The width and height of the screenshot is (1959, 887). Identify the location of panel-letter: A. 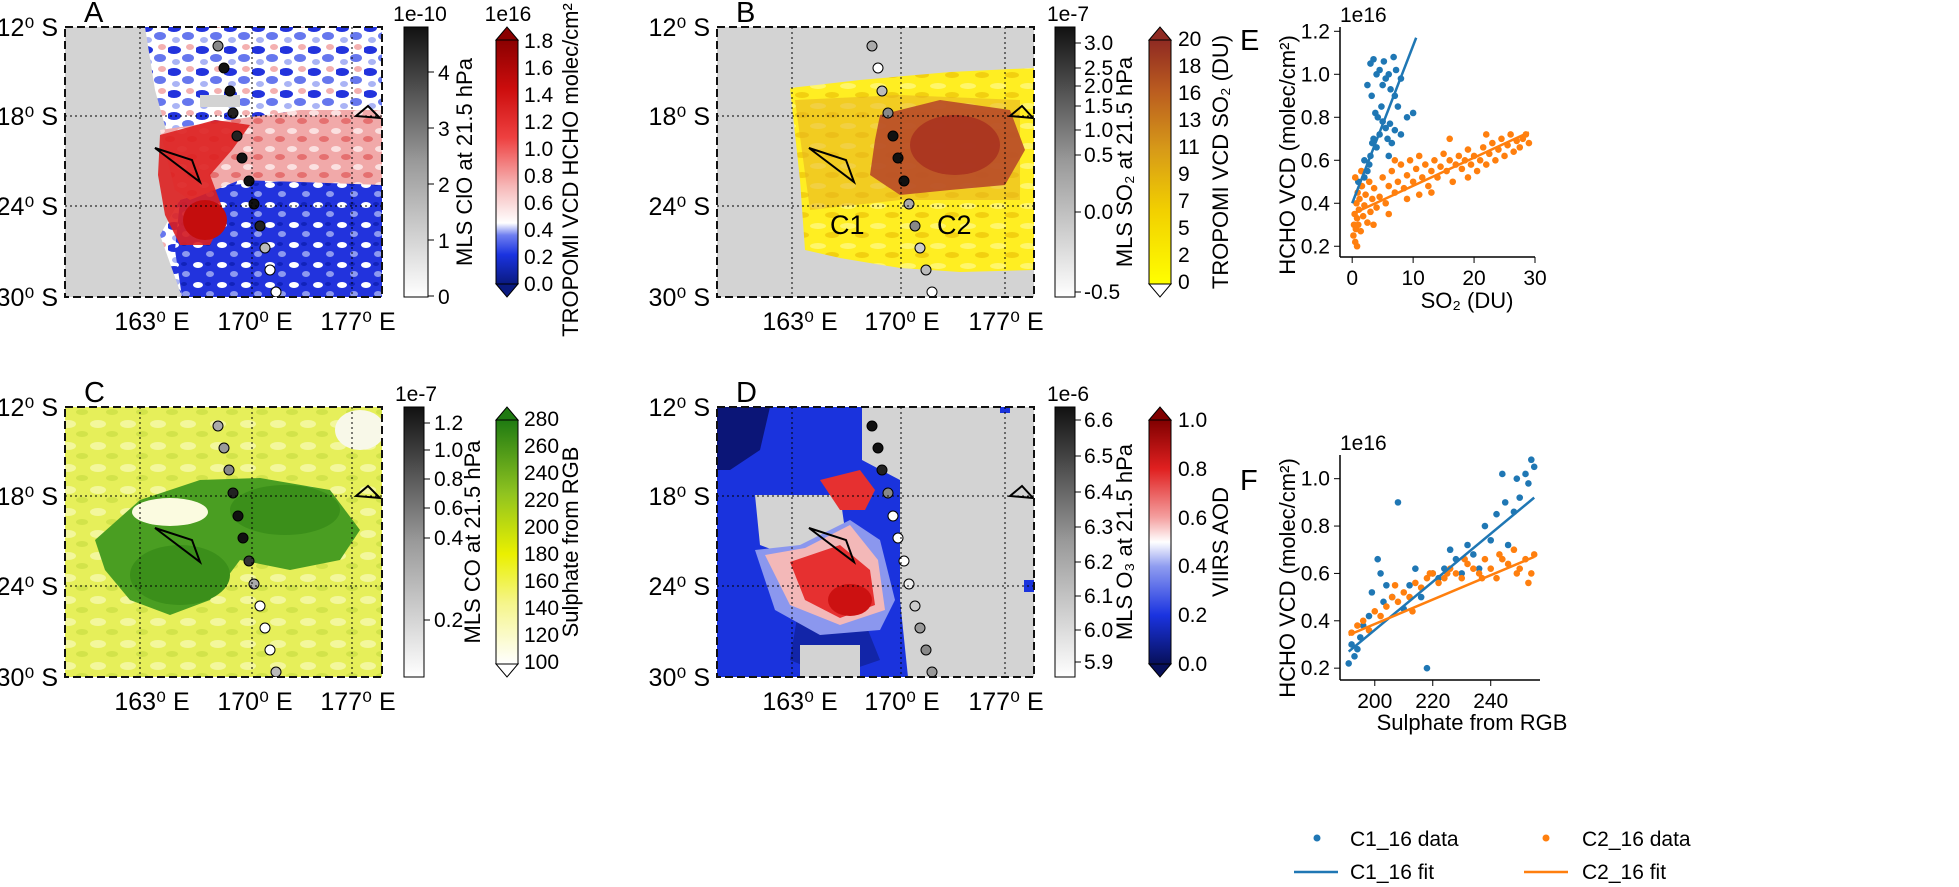
(94, 14).